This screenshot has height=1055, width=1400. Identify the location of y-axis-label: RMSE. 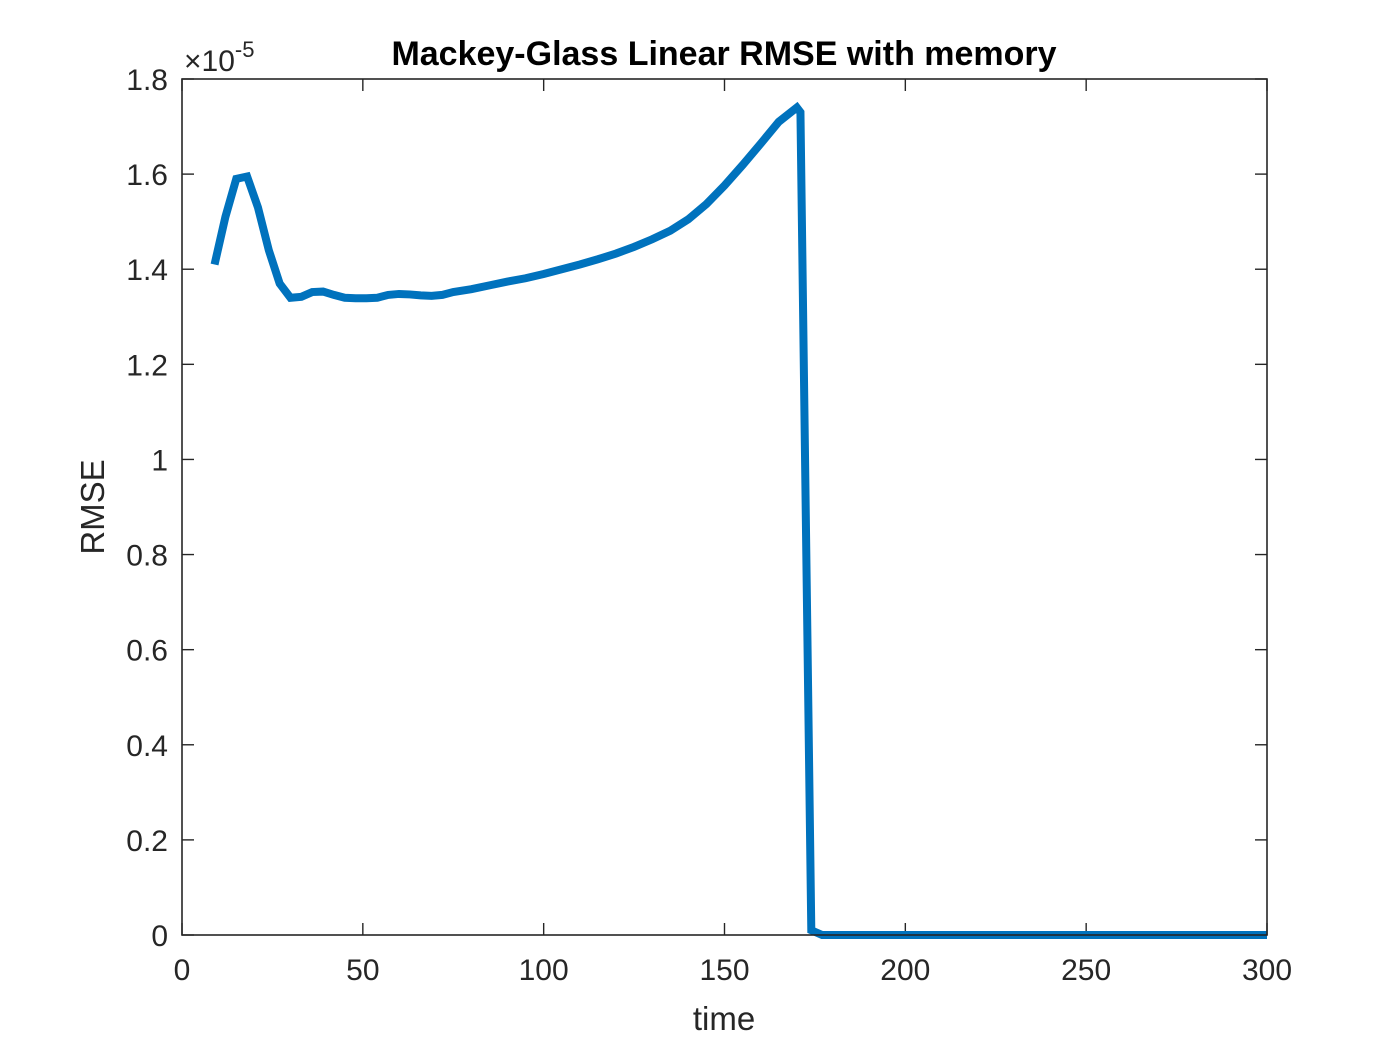
(92, 506).